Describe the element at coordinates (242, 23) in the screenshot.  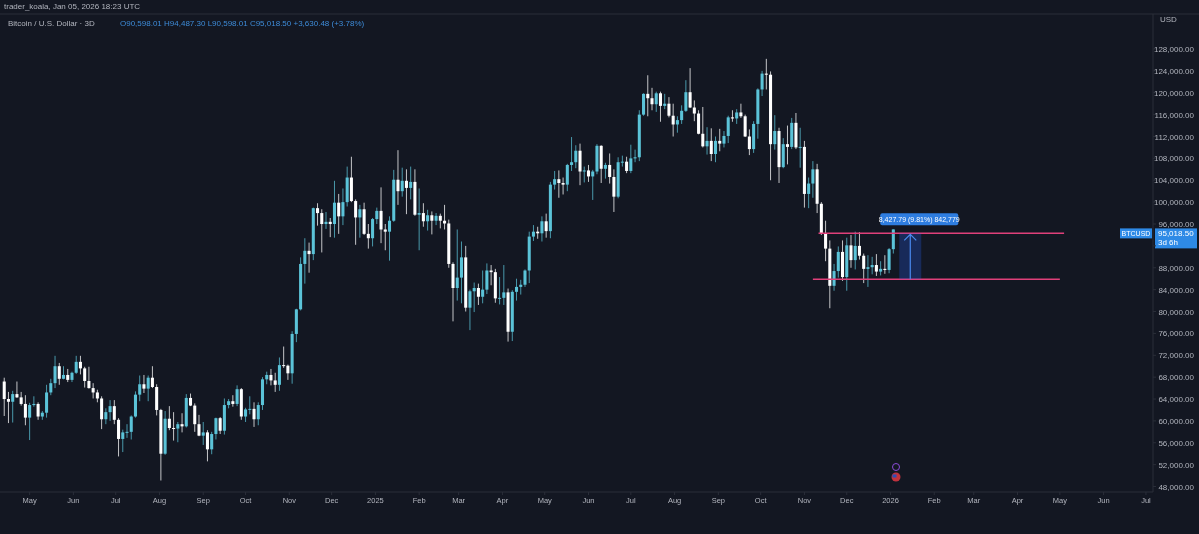
I see `text: O90,598.01 H94,487.30 L90,598.01 C95,018.50 +3,630.48 (+3.78%)` at that location.